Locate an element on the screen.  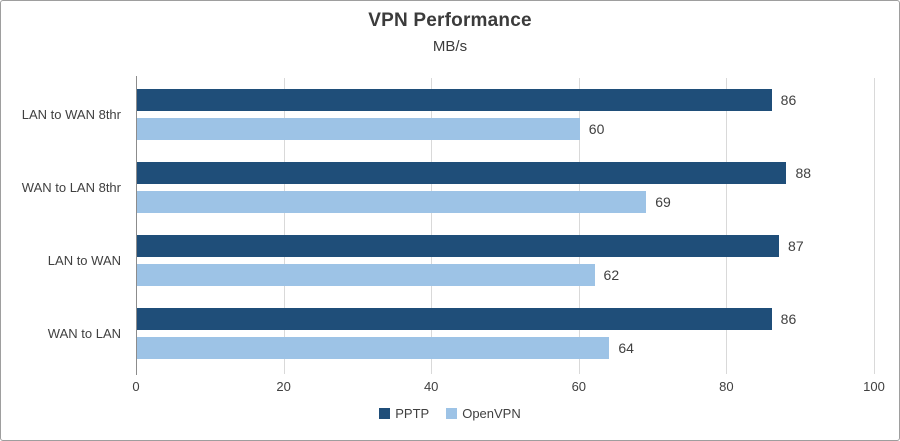
chart-subtitle: MB/s is located at coordinates (450, 46).